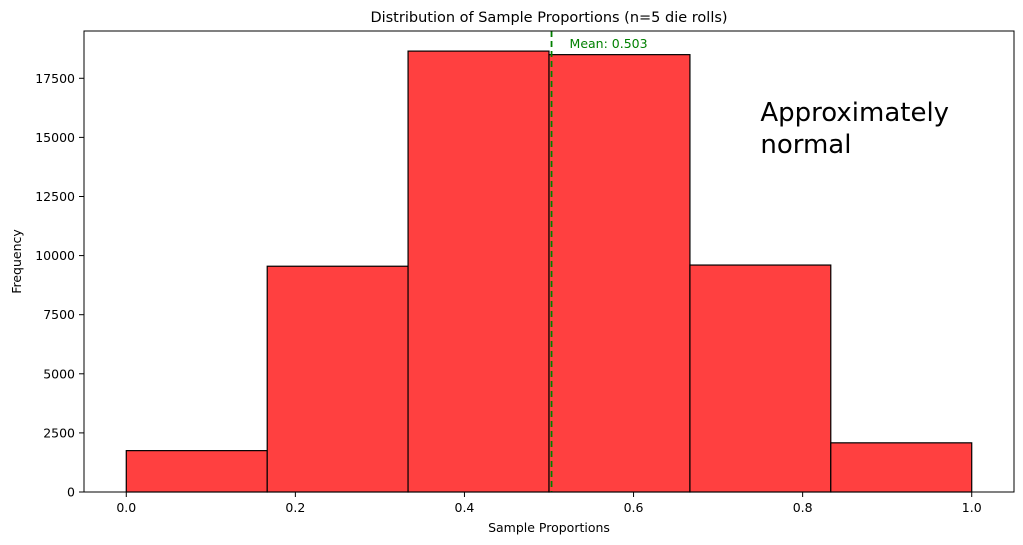 The height and width of the screenshot is (545, 1023). I want to click on y-tick-label: 5000, so click(59, 373).